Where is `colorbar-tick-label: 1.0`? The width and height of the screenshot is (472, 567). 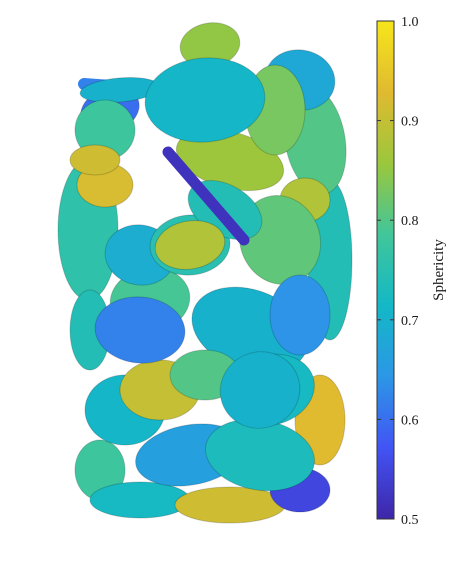
colorbar-tick-label: 1.0 is located at coordinates (410, 22).